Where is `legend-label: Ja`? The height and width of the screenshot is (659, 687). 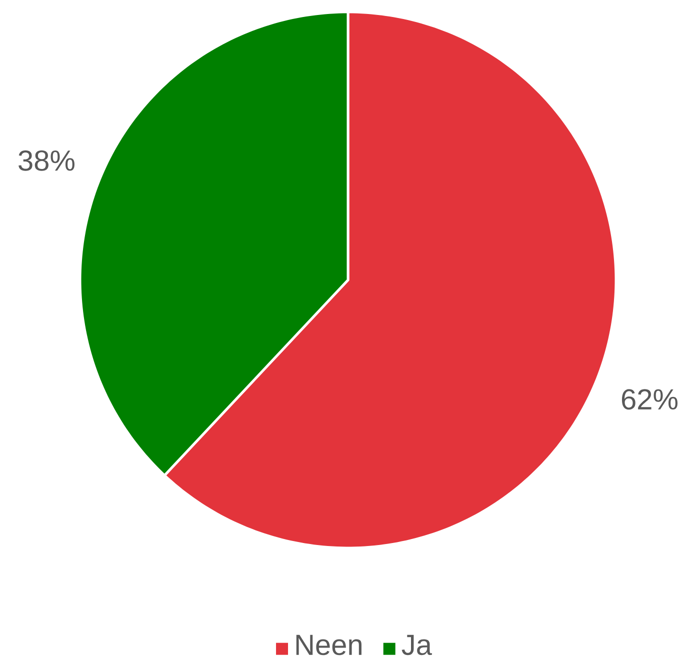 legend-label: Ja is located at coordinates (417, 645).